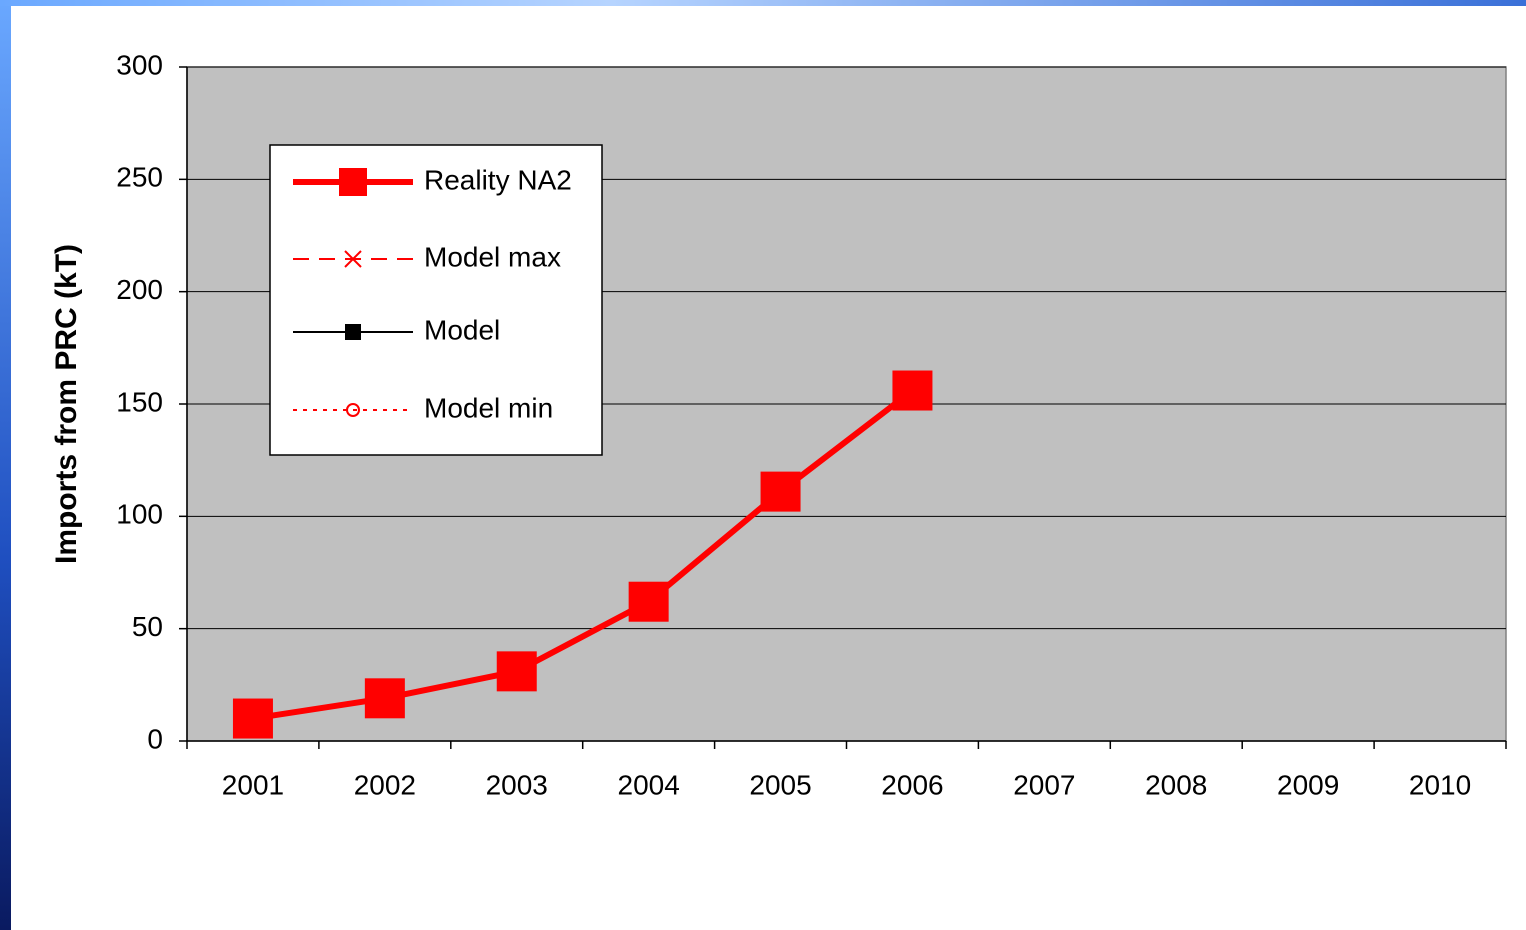  What do you see at coordinates (139, 177) in the screenshot?
I see `y-tick-label: 250` at bounding box center [139, 177].